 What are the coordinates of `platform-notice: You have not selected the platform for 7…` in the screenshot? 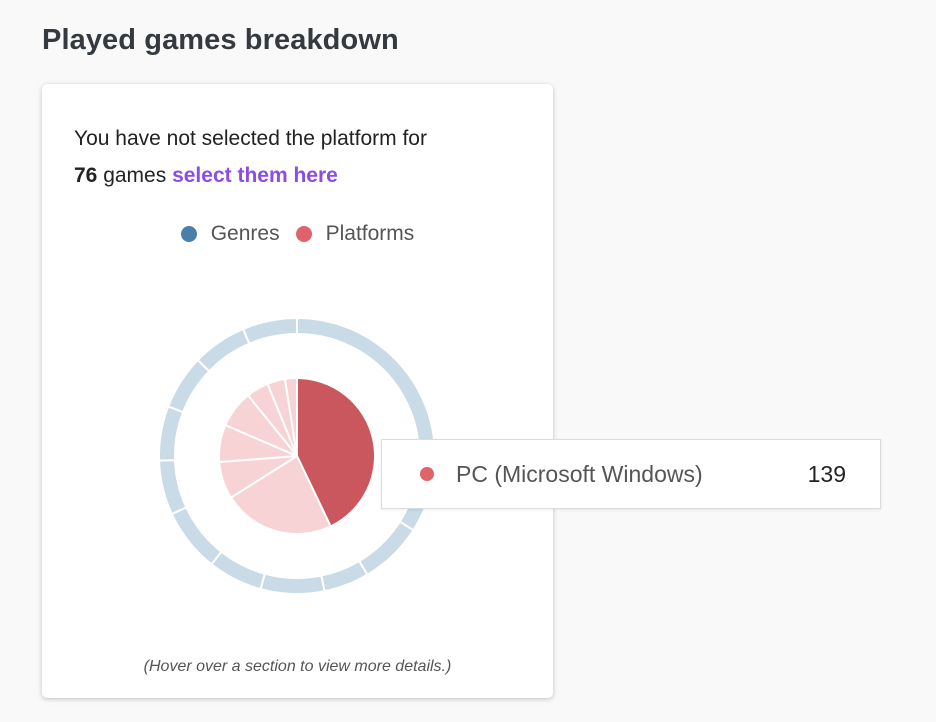 It's located at (299, 157).